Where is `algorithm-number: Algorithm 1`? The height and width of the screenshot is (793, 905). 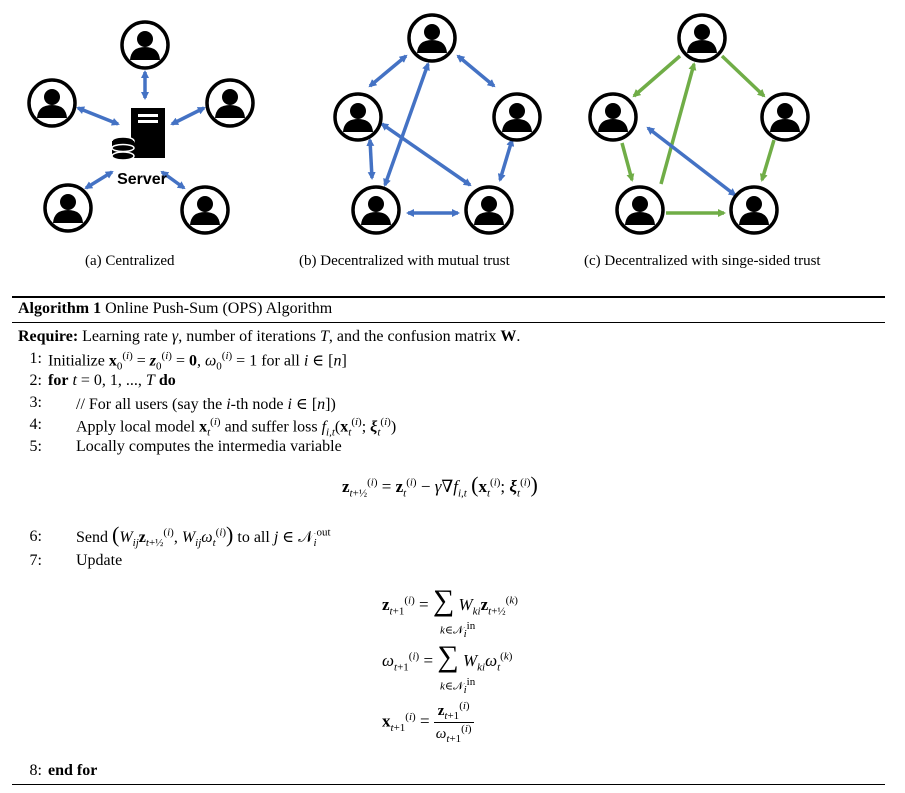 algorithm-number: Algorithm 1 is located at coordinates (60, 308).